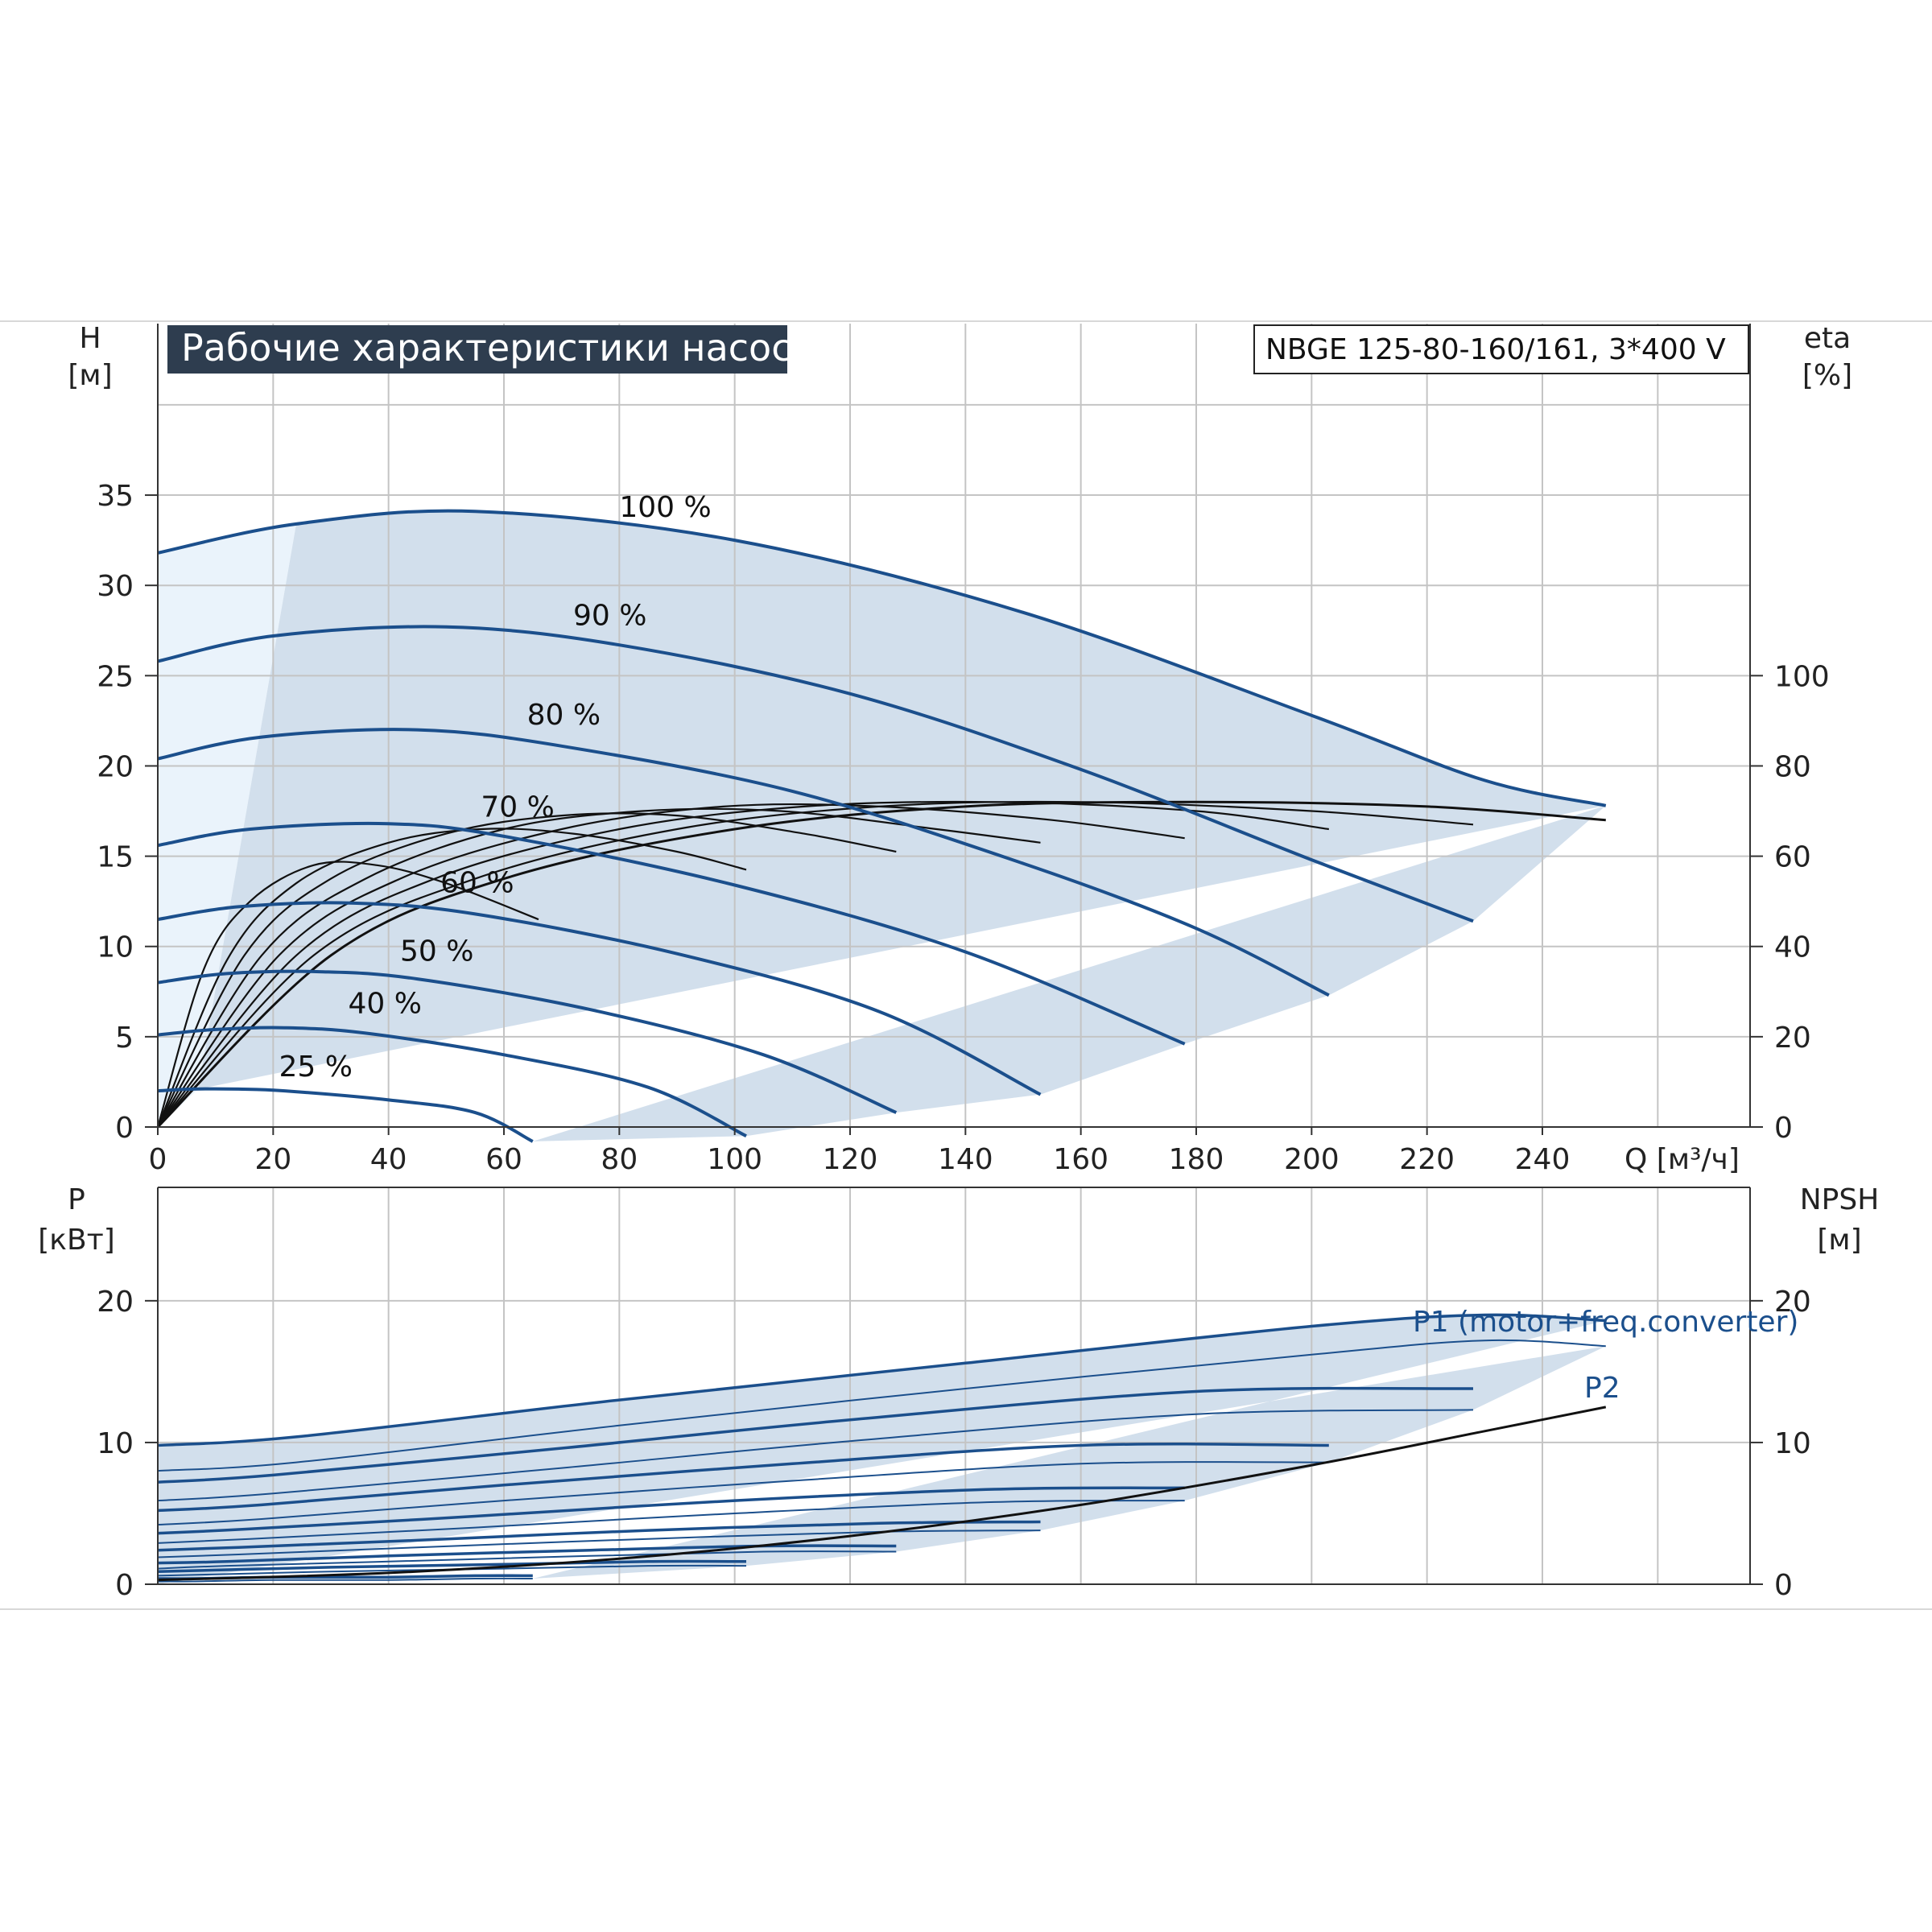 This screenshot has height=1932, width=1932. What do you see at coordinates (272, 1159) in the screenshot?
I see `x-tick-label: 20` at bounding box center [272, 1159].